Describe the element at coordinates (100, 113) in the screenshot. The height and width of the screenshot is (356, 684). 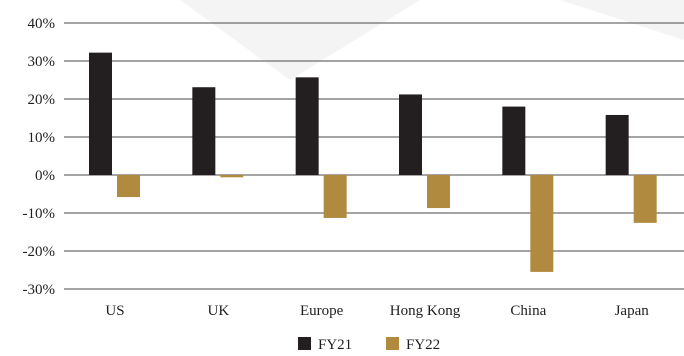
I see `bar-fy21-us` at that location.